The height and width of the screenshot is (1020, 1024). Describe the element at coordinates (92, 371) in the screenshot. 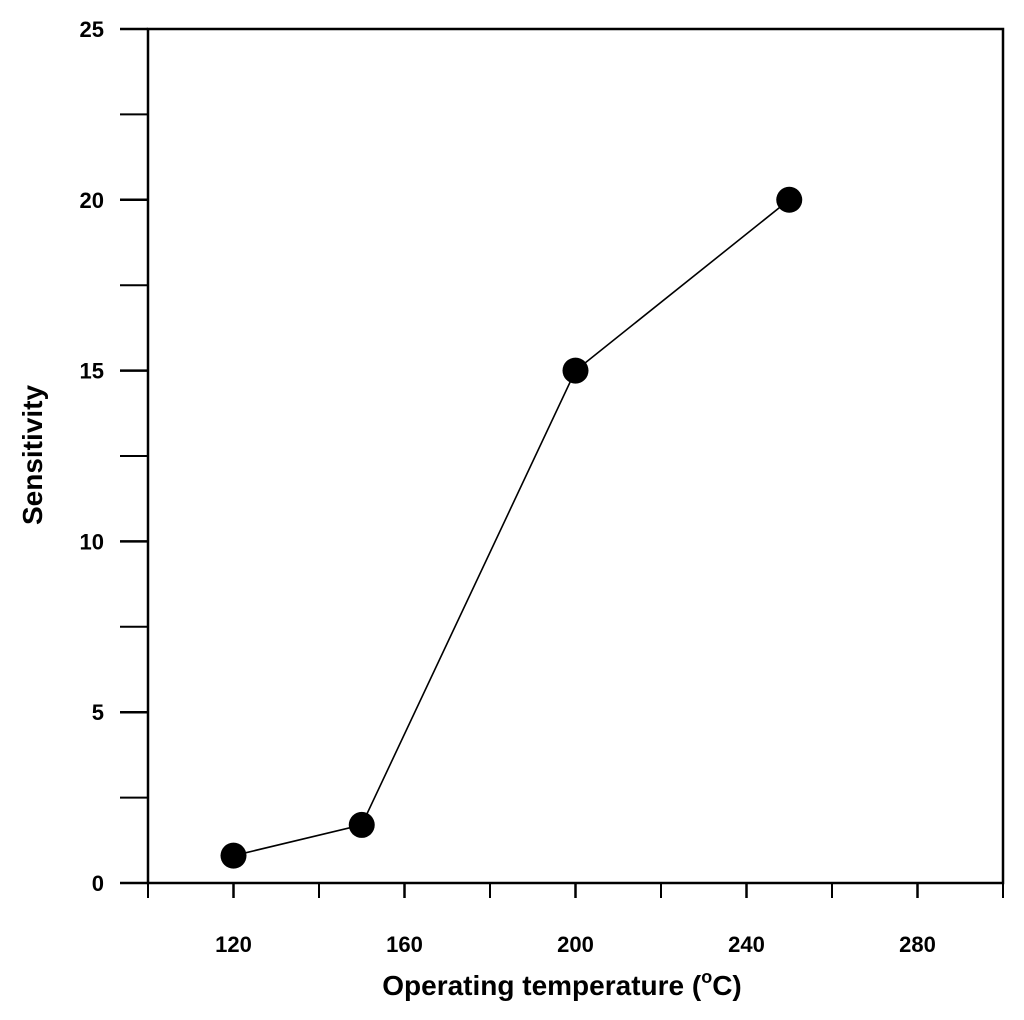

I see `y-tick-label: 15` at that location.